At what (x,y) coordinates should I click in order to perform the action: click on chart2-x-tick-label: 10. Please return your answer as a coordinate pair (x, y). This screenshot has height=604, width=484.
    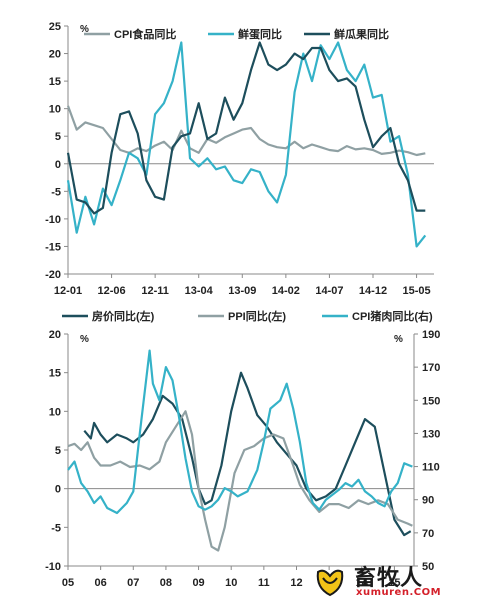
    Looking at the image, I should click on (231, 583).